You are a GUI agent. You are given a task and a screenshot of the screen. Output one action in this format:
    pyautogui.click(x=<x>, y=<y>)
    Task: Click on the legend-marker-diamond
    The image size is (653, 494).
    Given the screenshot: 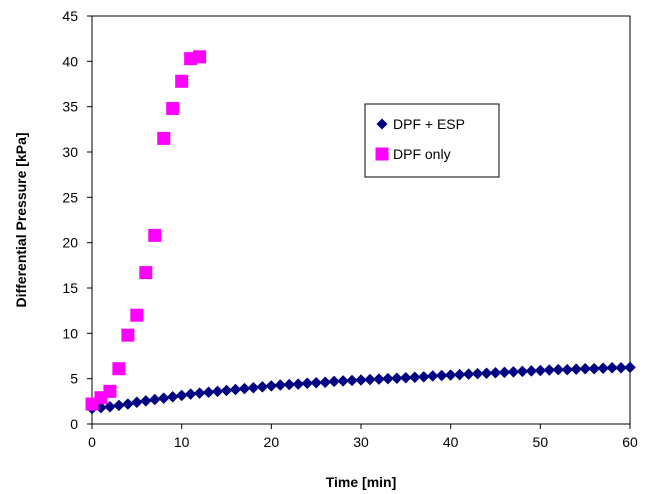 What is the action you would take?
    pyautogui.click(x=382, y=124)
    